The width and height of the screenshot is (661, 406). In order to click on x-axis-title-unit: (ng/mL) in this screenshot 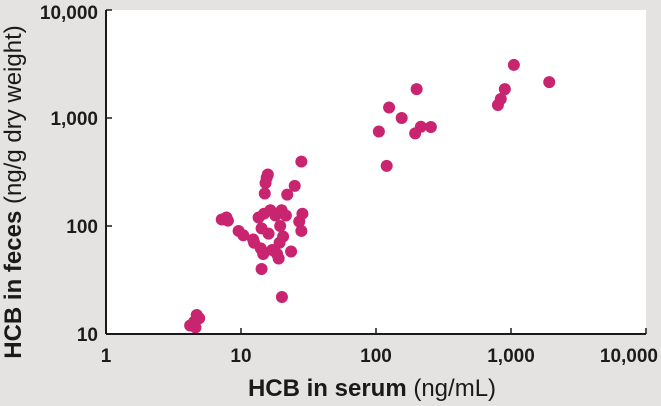, I will do `click(451, 388)`.